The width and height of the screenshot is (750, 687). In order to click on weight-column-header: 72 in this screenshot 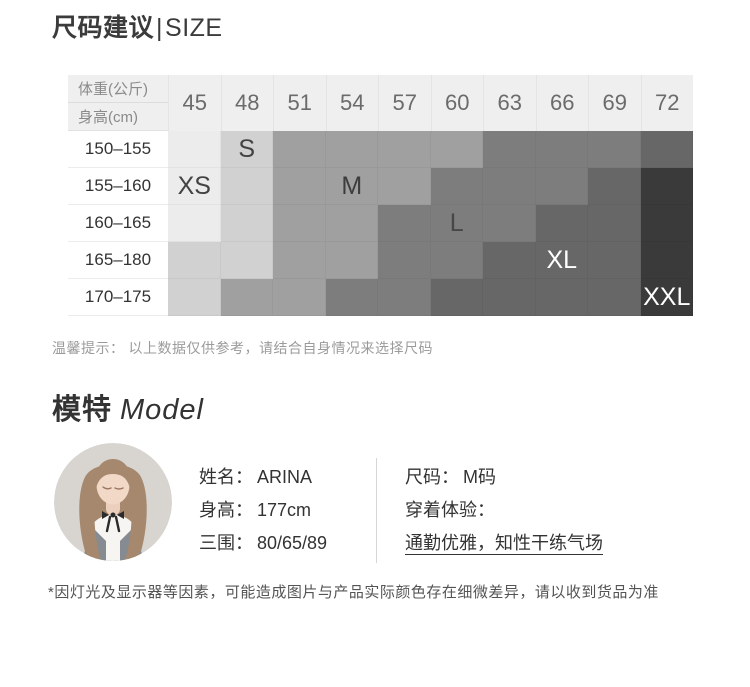, I will do `click(666, 103)`.